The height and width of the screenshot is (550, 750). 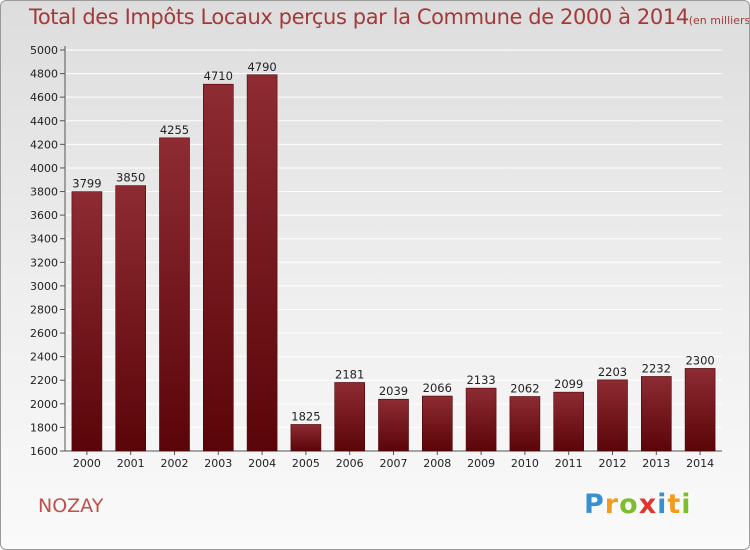 I want to click on data-label-2008: 2066, so click(x=437, y=388).